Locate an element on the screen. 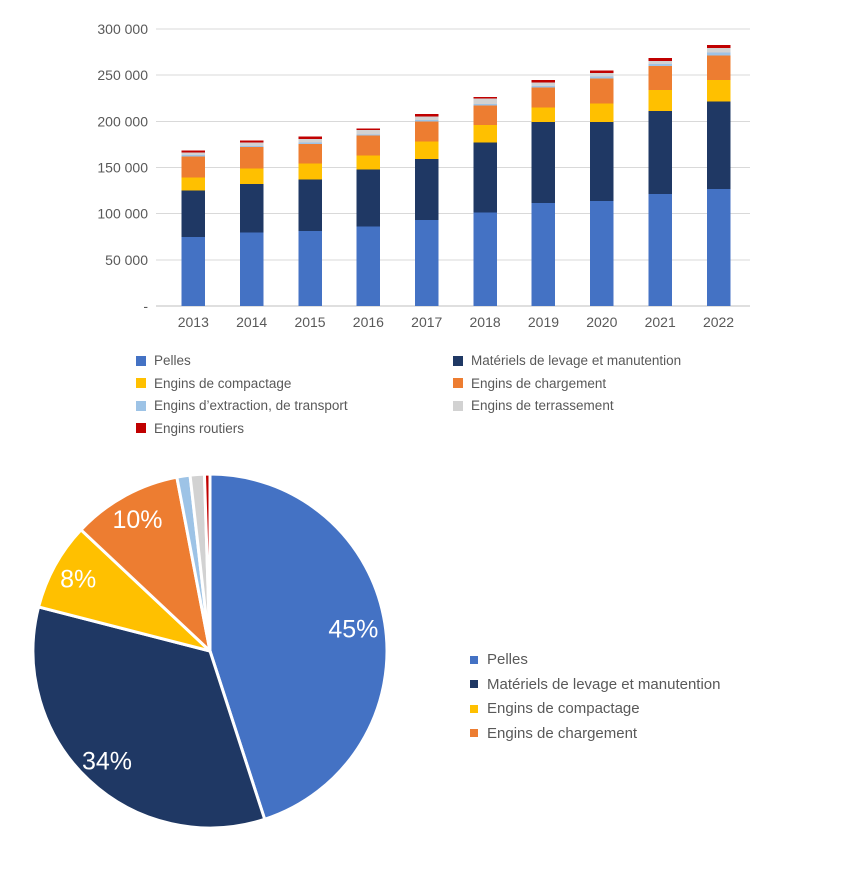 The width and height of the screenshot is (845, 896). y-axis-tick-label: 100 000 is located at coordinates (122, 214).